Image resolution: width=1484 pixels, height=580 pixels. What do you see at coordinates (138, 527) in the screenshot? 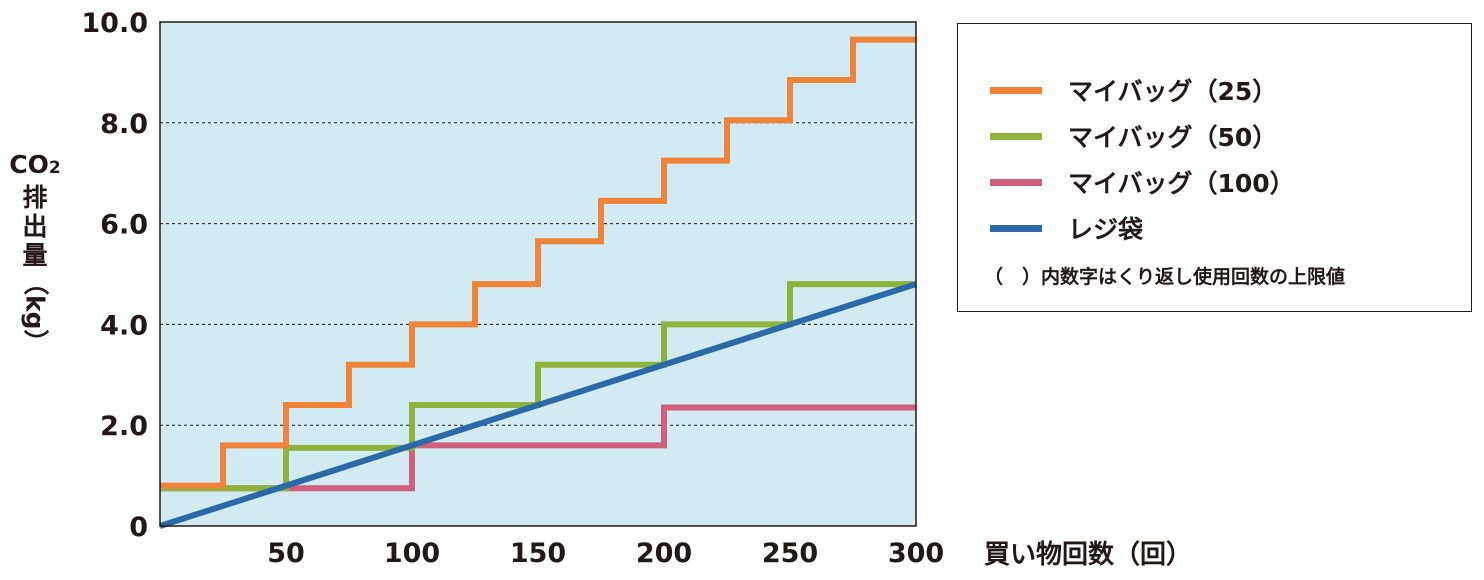
I see `y-tick-label: 0` at bounding box center [138, 527].